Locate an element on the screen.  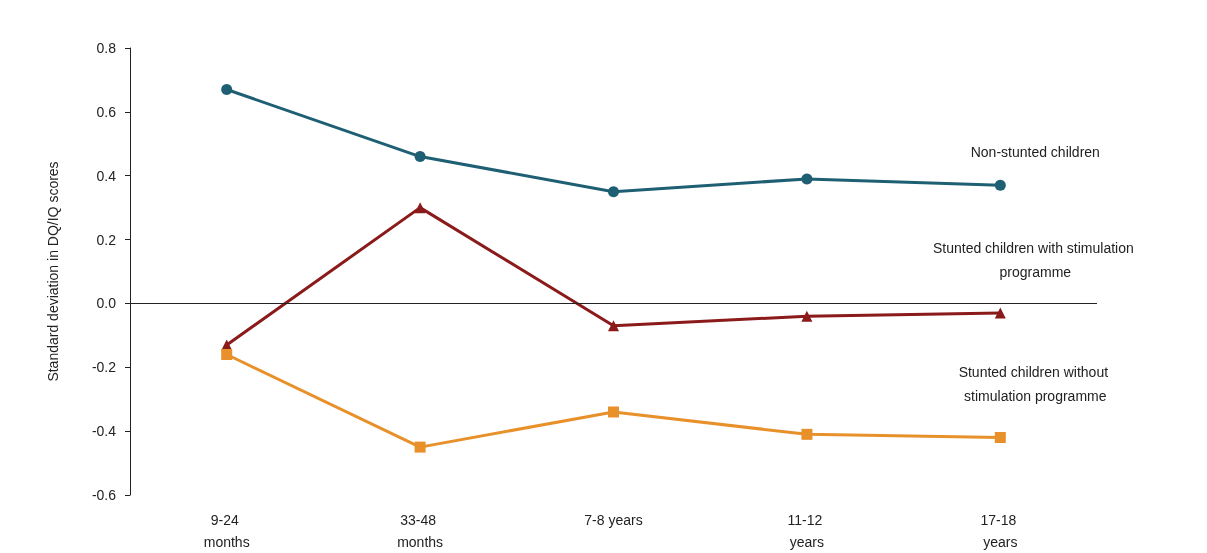
text: Stunted children without stimulation programme is located at coordinates (1035, 384).